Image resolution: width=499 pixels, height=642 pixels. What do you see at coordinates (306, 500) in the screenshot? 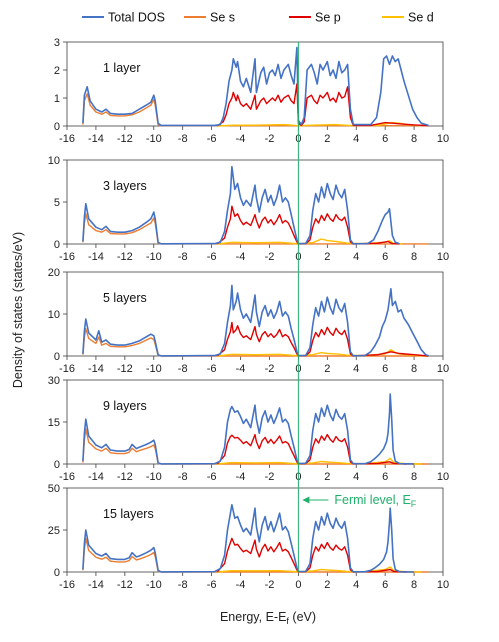
I see `fermi-arrow-head` at bounding box center [306, 500].